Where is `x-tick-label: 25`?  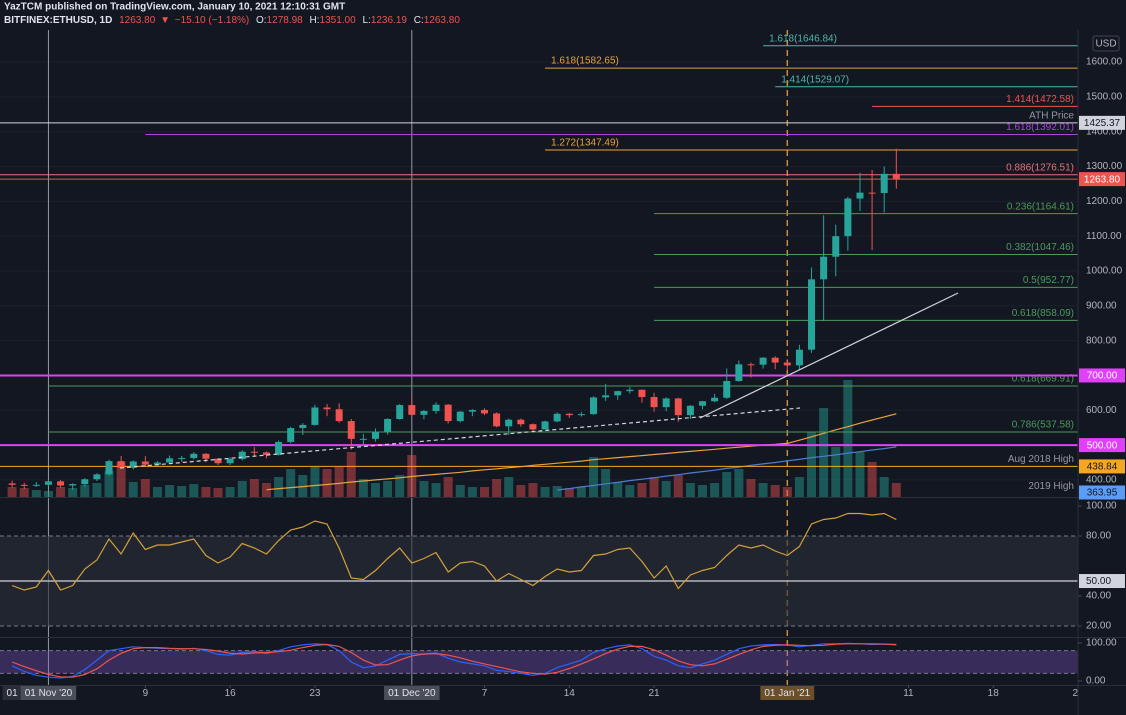
x-tick-label: 25 is located at coordinates (1078, 693).